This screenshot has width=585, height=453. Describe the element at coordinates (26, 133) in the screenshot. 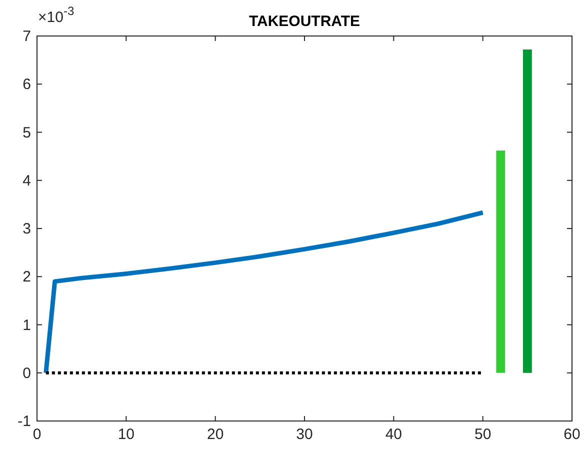

I see `y-tick-label: 5` at that location.